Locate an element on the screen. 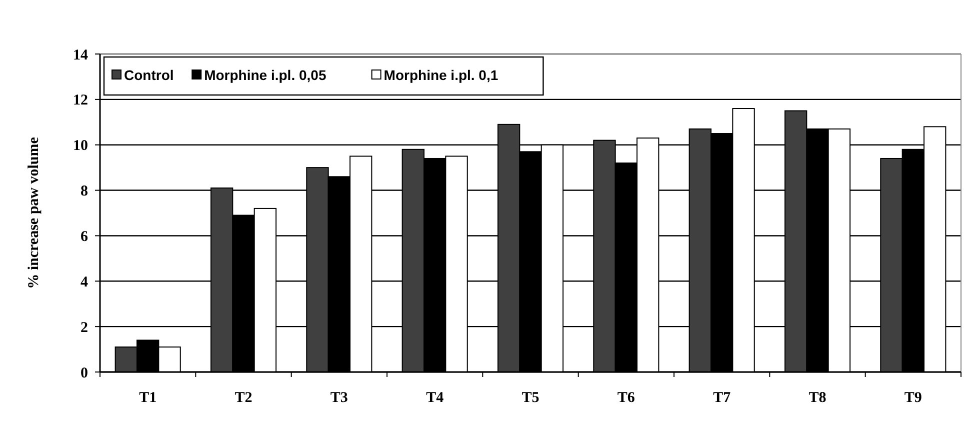  legend-label: Morphine i.pl. 0,1 is located at coordinates (441, 74).